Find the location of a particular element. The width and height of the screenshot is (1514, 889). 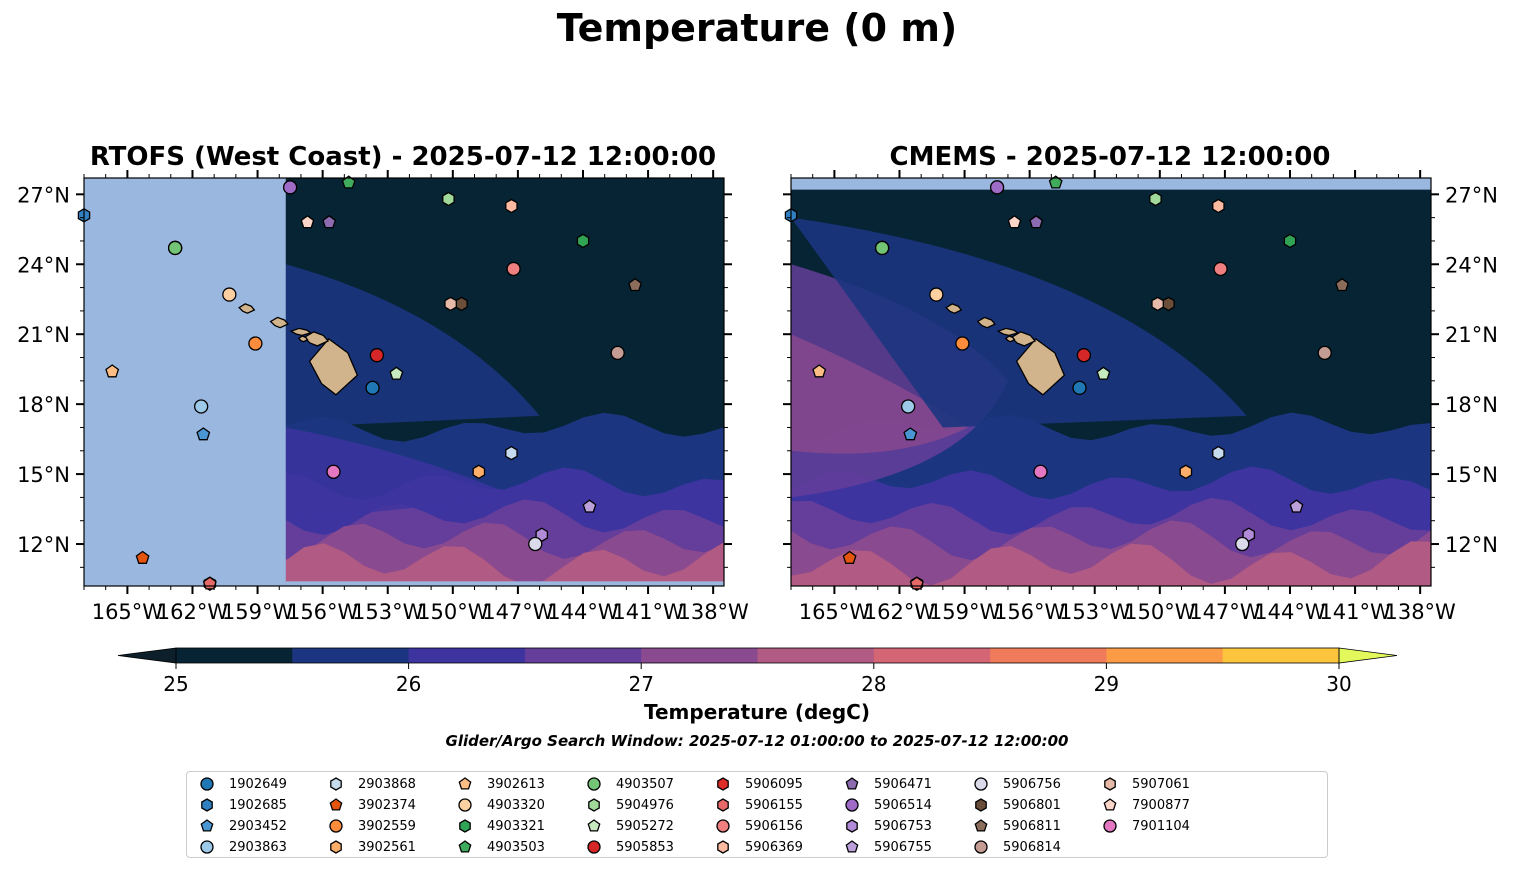

legend-item-4903507: 4903507 is located at coordinates (630, 784).